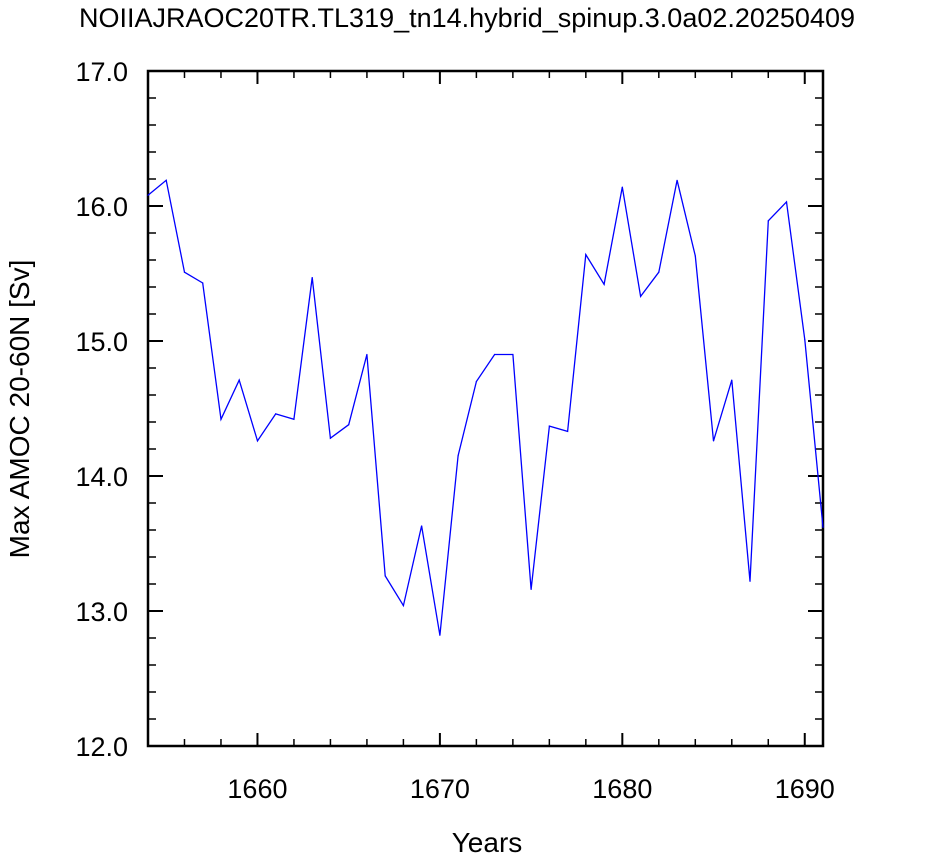 This screenshot has width=934, height=859. I want to click on y-tick-label: 15.0, so click(101, 342).